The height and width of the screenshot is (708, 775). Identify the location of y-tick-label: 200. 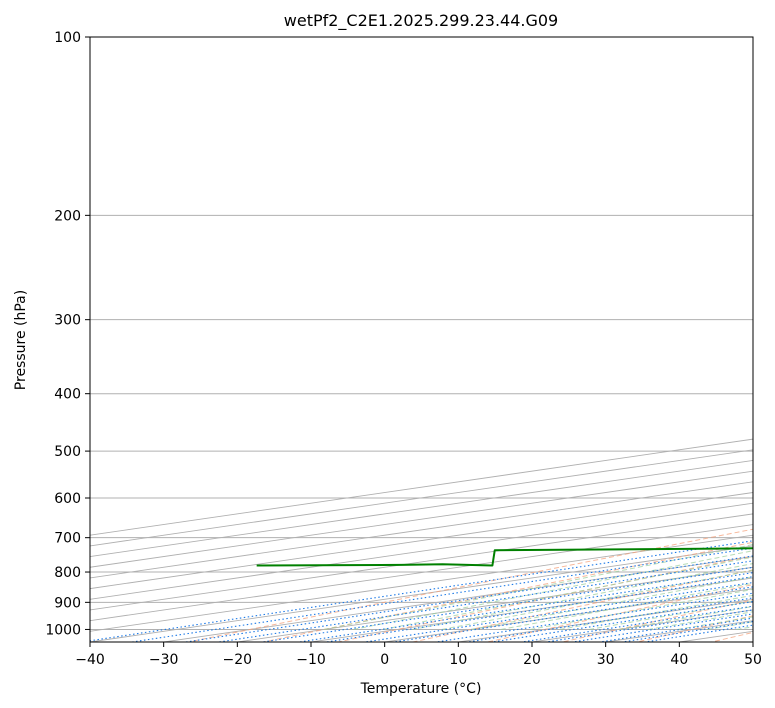
(67, 216).